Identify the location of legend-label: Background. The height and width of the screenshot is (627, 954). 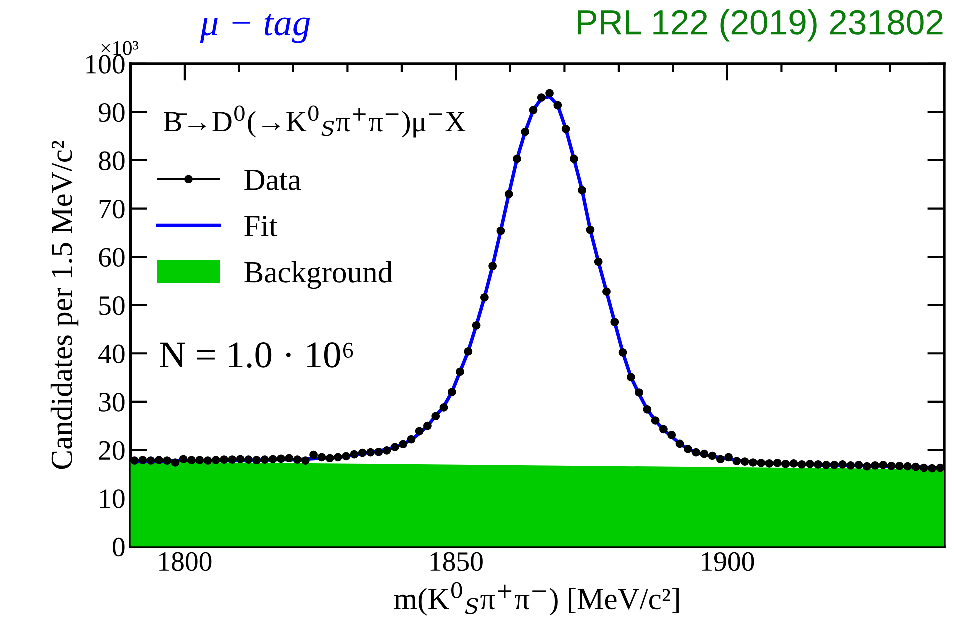
(318, 275).